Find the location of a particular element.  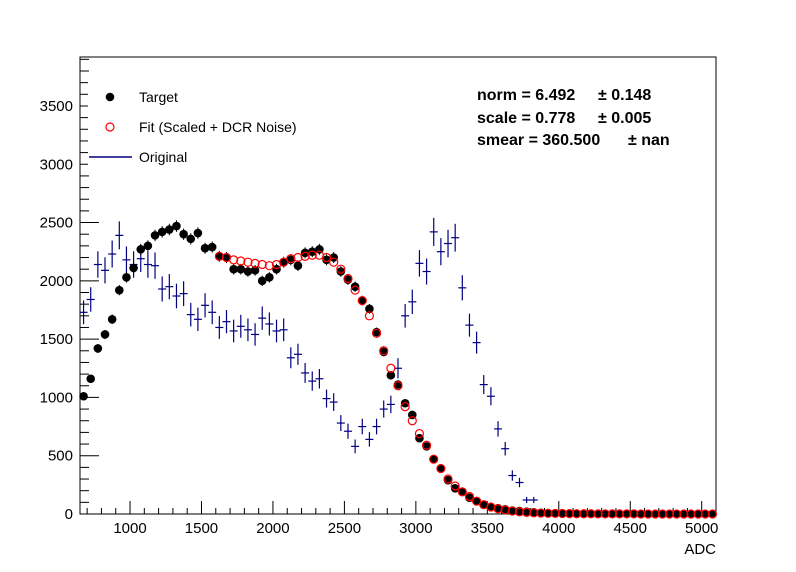

stat-error: ± nan is located at coordinates (649, 140).